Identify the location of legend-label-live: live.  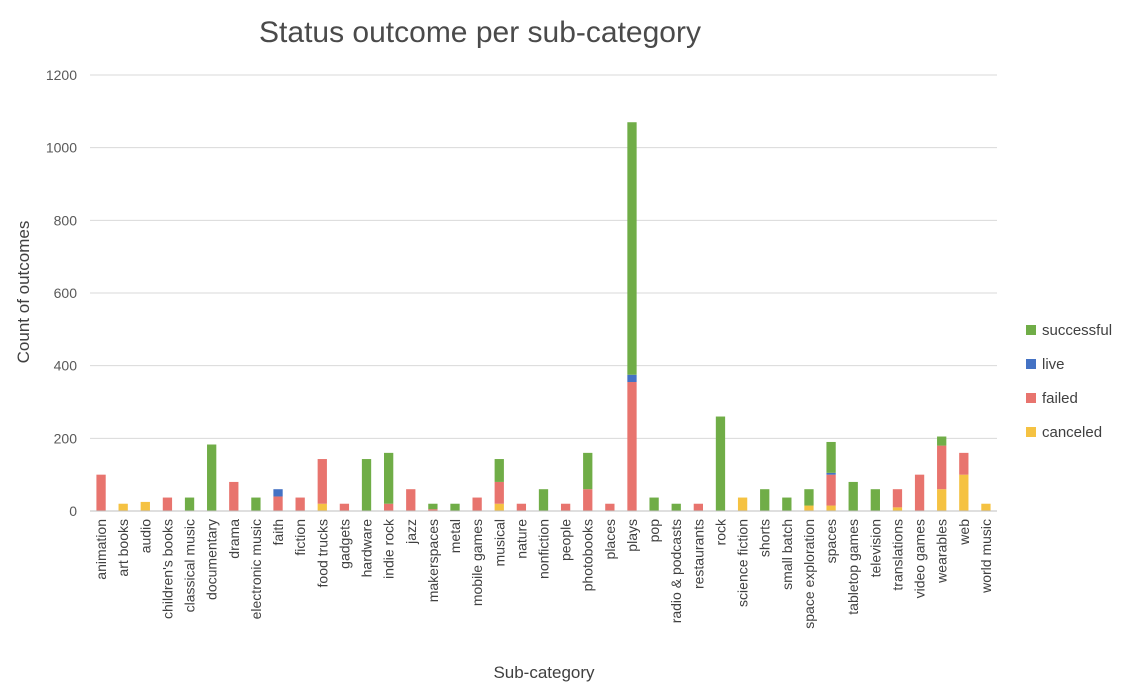
(1053, 364).